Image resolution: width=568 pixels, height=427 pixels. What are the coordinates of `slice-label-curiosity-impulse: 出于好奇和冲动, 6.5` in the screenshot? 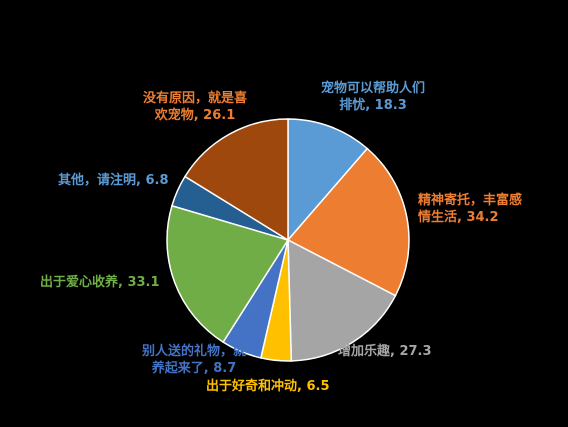 It's located at (291, 386).